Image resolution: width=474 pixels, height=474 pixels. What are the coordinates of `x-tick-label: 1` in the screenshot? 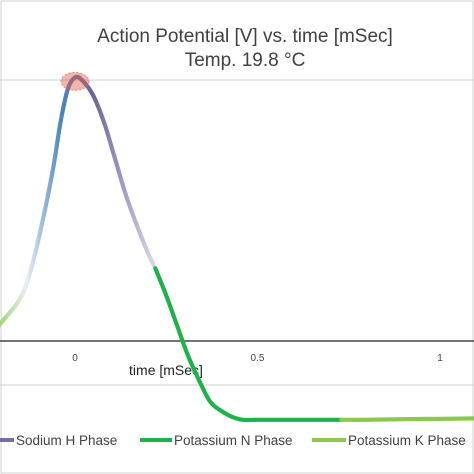 It's located at (440, 358).